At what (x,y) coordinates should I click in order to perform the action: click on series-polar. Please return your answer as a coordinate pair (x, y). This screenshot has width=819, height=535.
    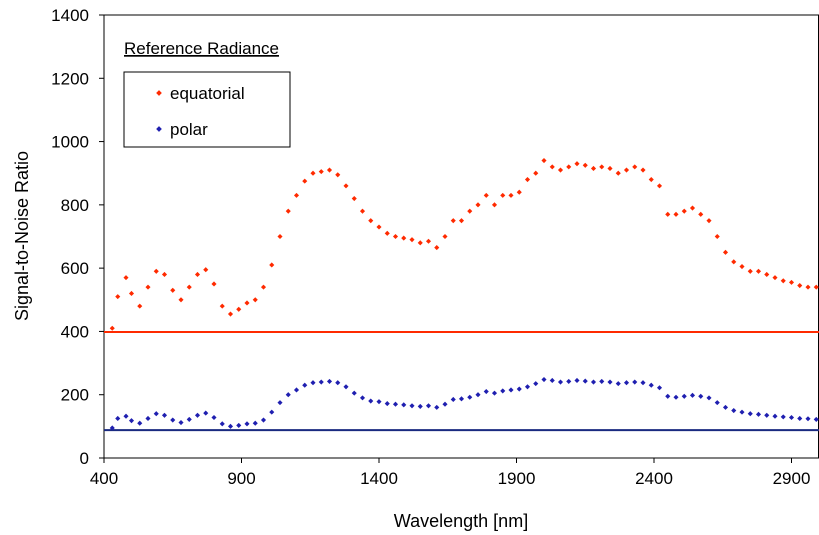
    Looking at the image, I should click on (464, 403).